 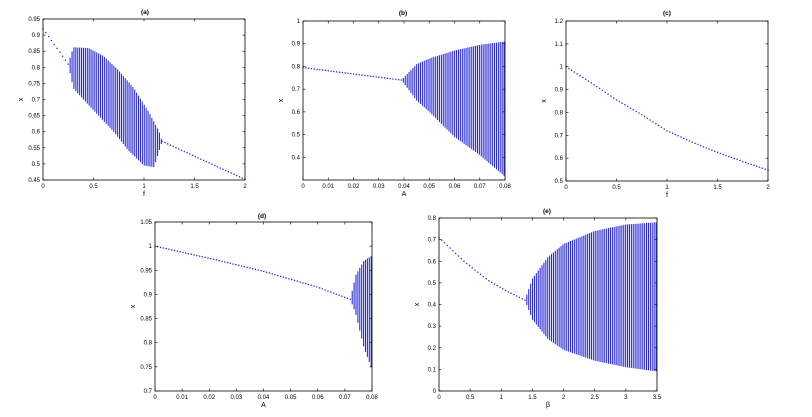 What do you see at coordinates (379, 187) in the screenshot?
I see `x-tick-label: 0.03` at bounding box center [379, 187].